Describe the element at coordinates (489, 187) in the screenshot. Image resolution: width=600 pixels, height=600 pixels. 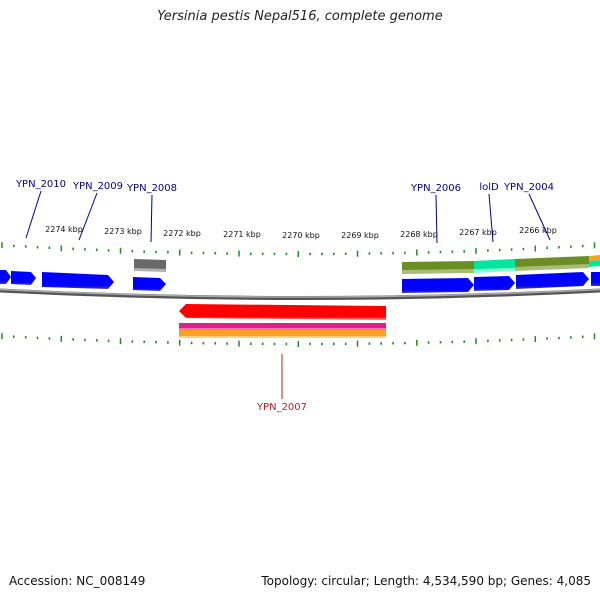
I see `gene-label-lold: lolD` at that location.